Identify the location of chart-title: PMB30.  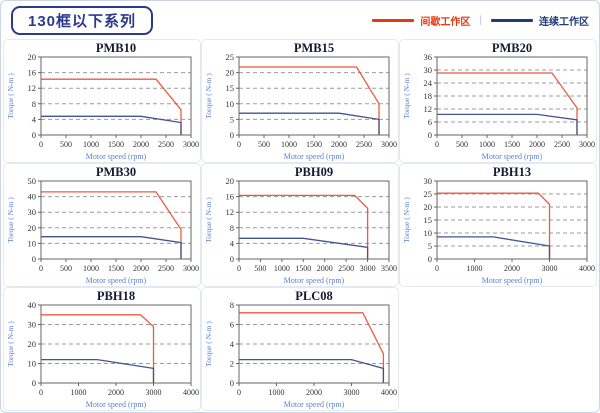
(116, 172).